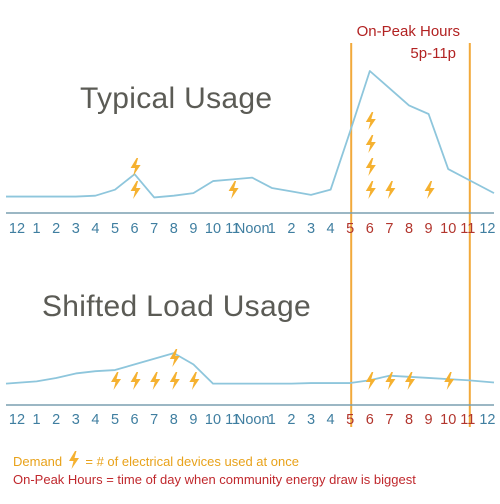 Image resolution: width=500 pixels, height=504 pixels. Describe the element at coordinates (252, 420) in the screenshot. I see `shifted-tick-label: Noon` at that location.